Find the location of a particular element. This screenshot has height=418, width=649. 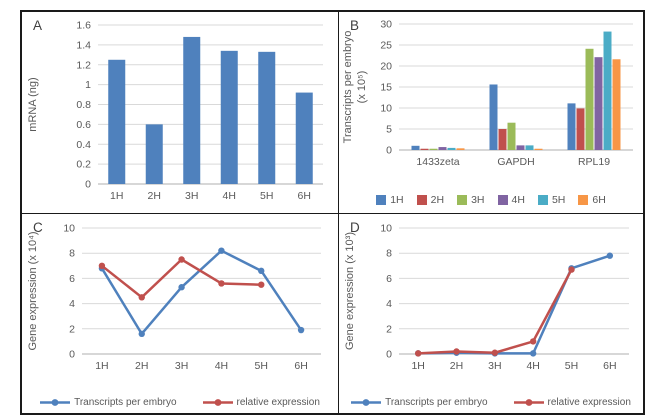

y-axis-title: mRNA (ng) is located at coordinates (33, 104).